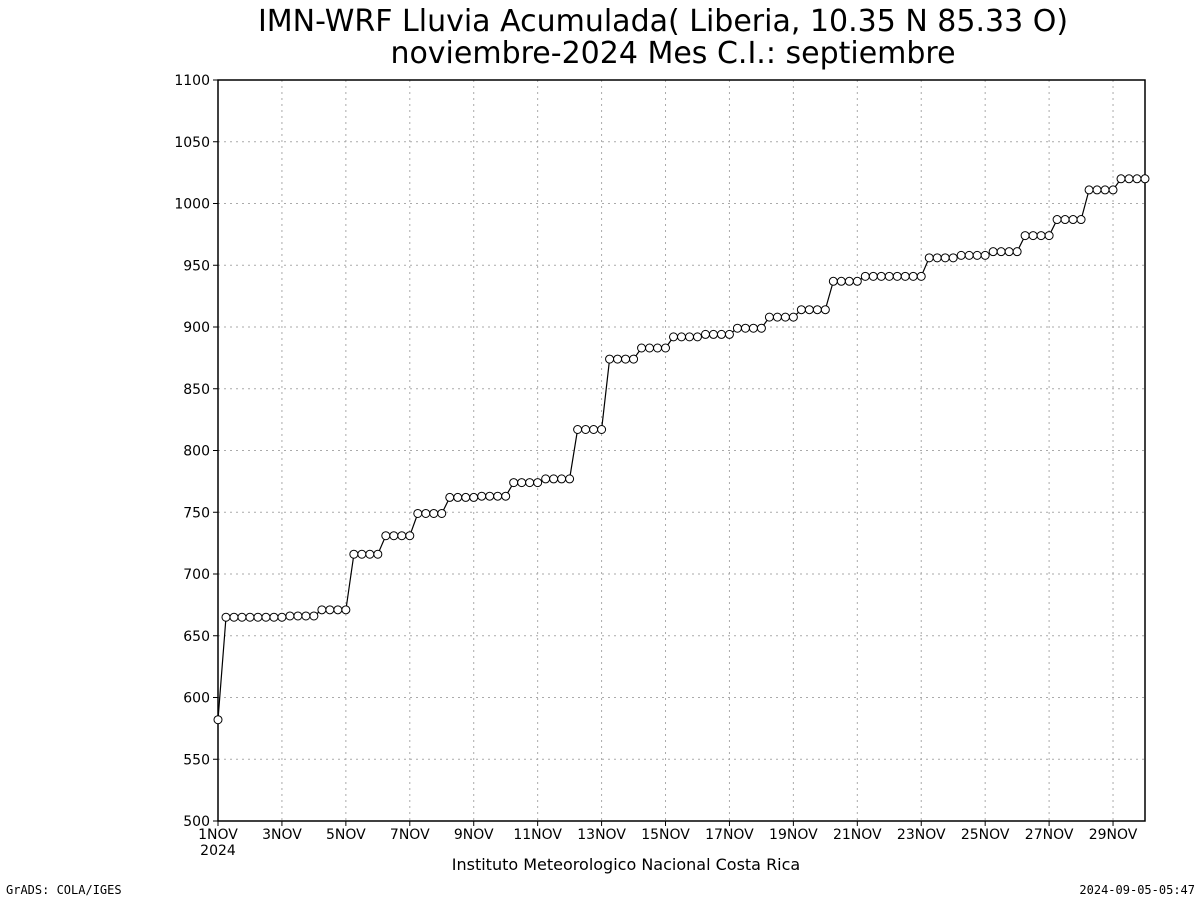  Describe the element at coordinates (196, 699) in the screenshot. I see `y-tick-label: 600` at that location.